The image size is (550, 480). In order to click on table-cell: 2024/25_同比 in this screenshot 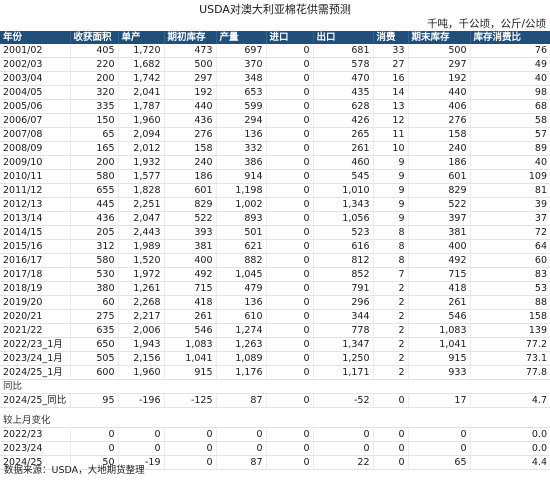, I will do `click(35, 400)`.